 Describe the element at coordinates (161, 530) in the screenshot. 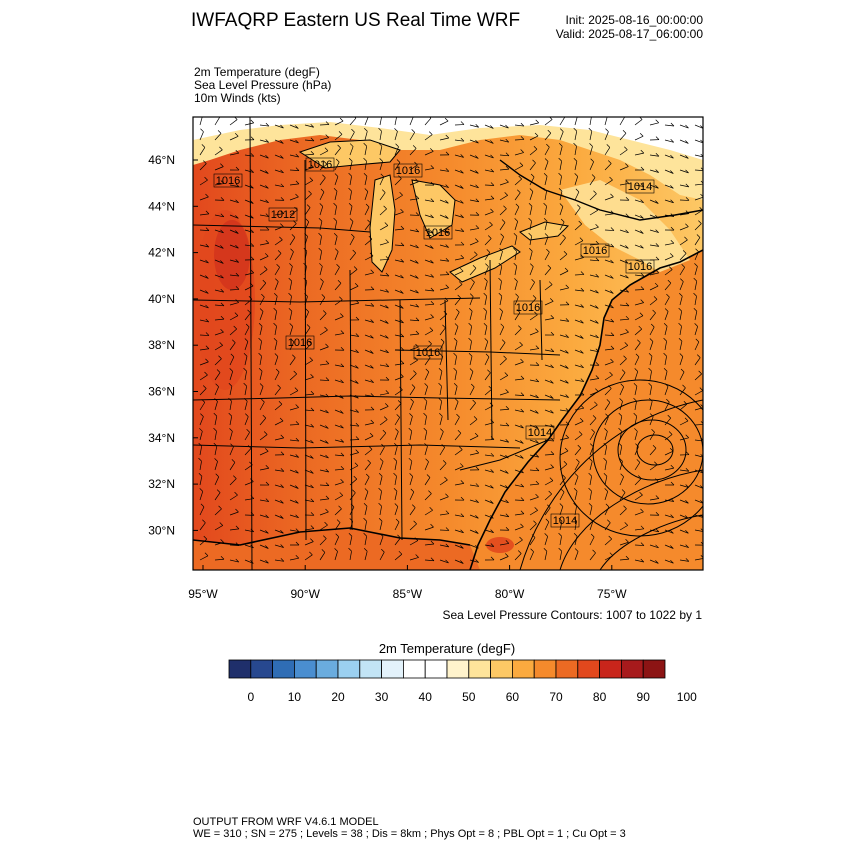

I see `lat-label: 30°N` at that location.